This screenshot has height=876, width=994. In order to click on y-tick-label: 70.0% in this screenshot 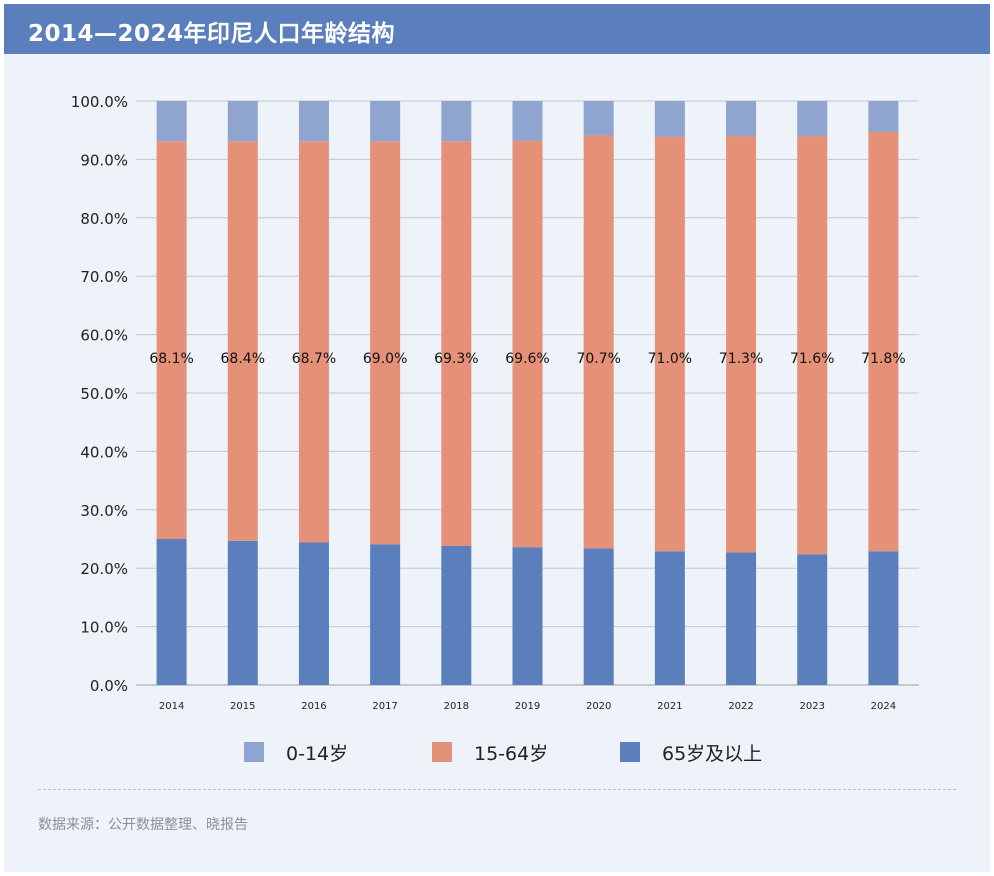, I will do `click(104, 277)`.